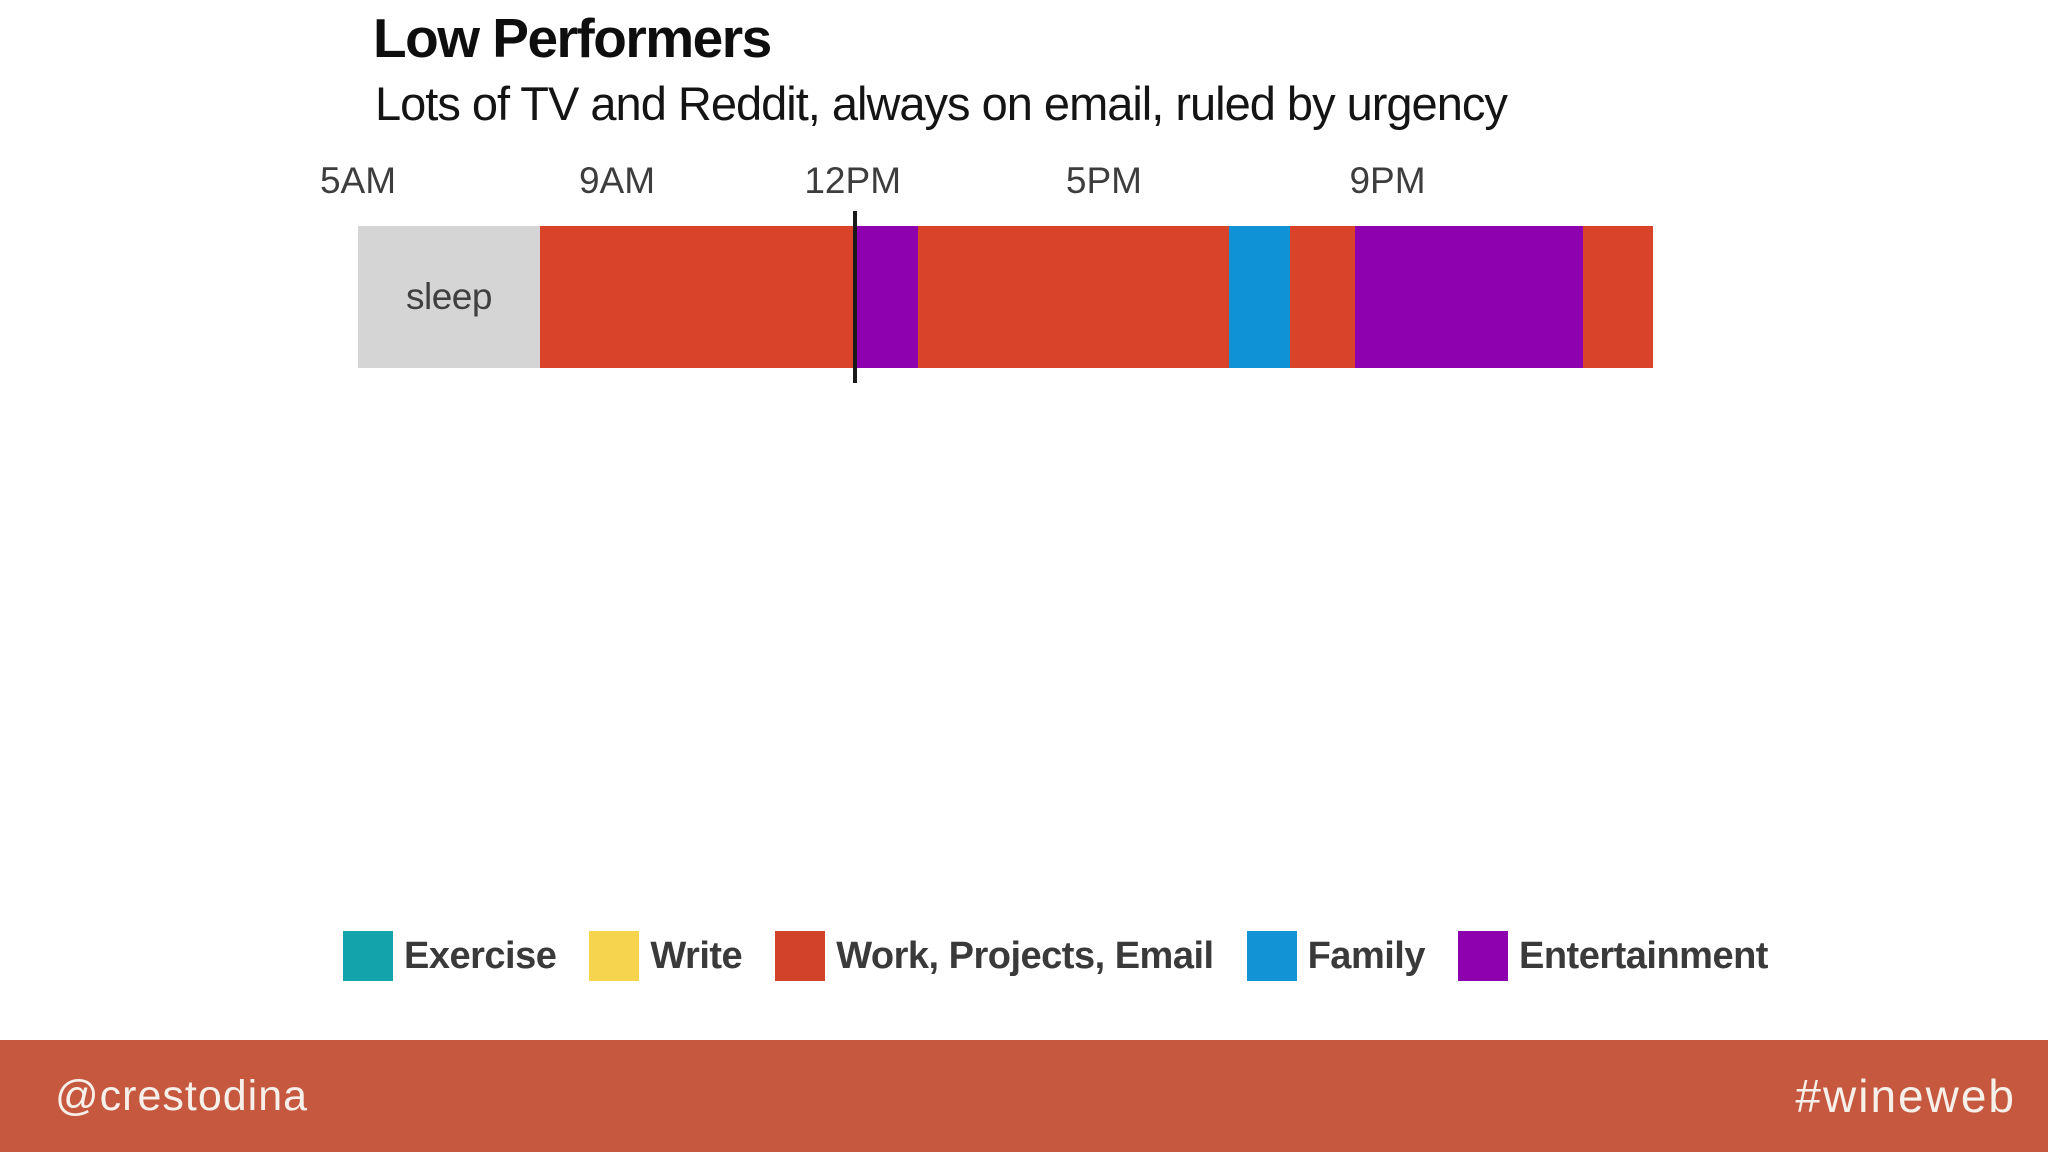  I want to click on time-tick-12pm: 12PM, so click(853, 180).